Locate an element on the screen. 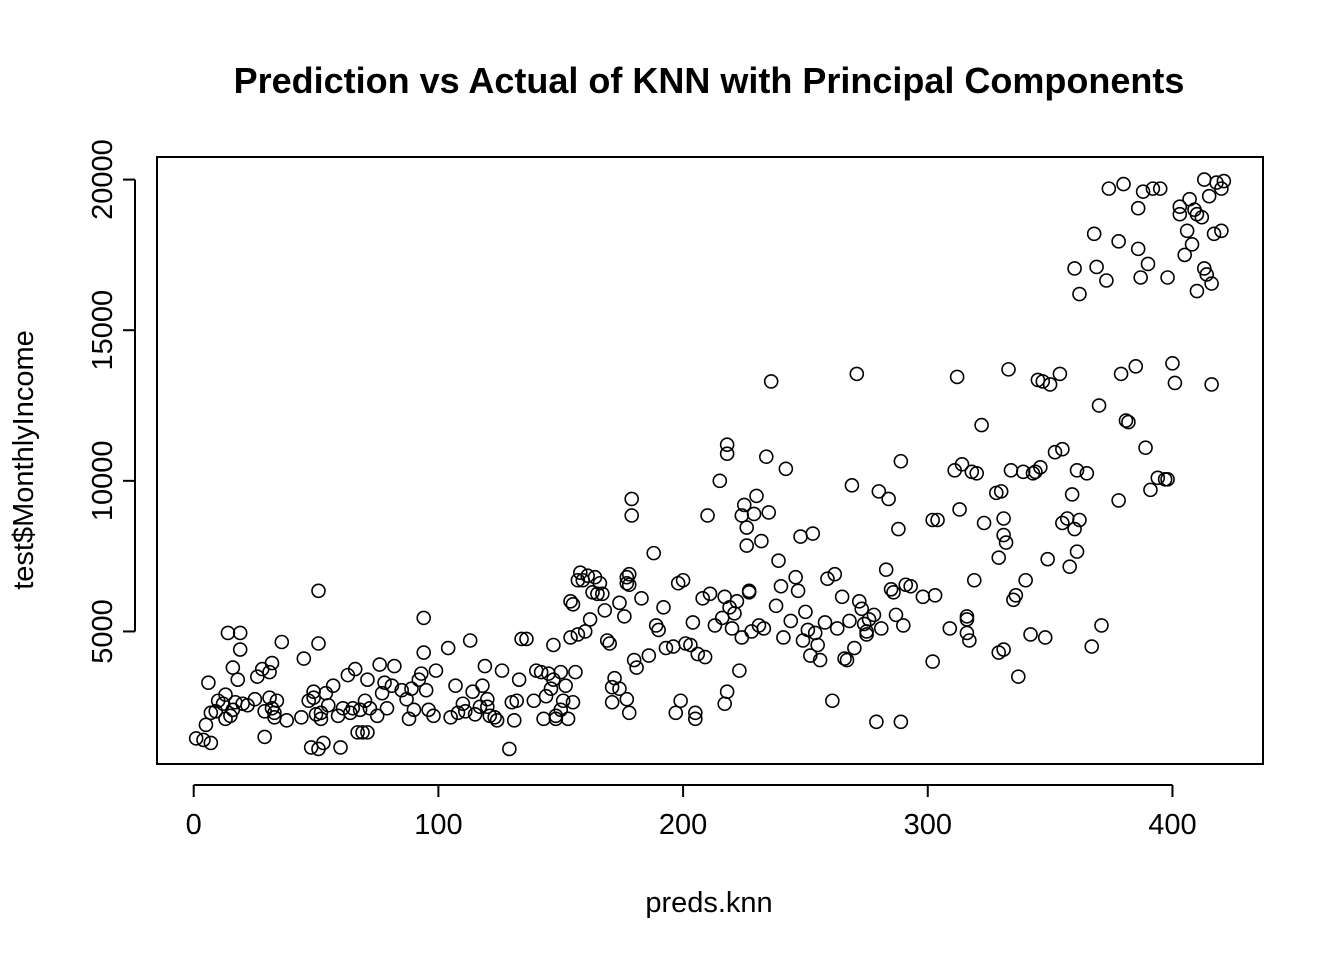 The height and width of the screenshot is (960, 1344). y-tick-label: 20000 is located at coordinates (103, 179).